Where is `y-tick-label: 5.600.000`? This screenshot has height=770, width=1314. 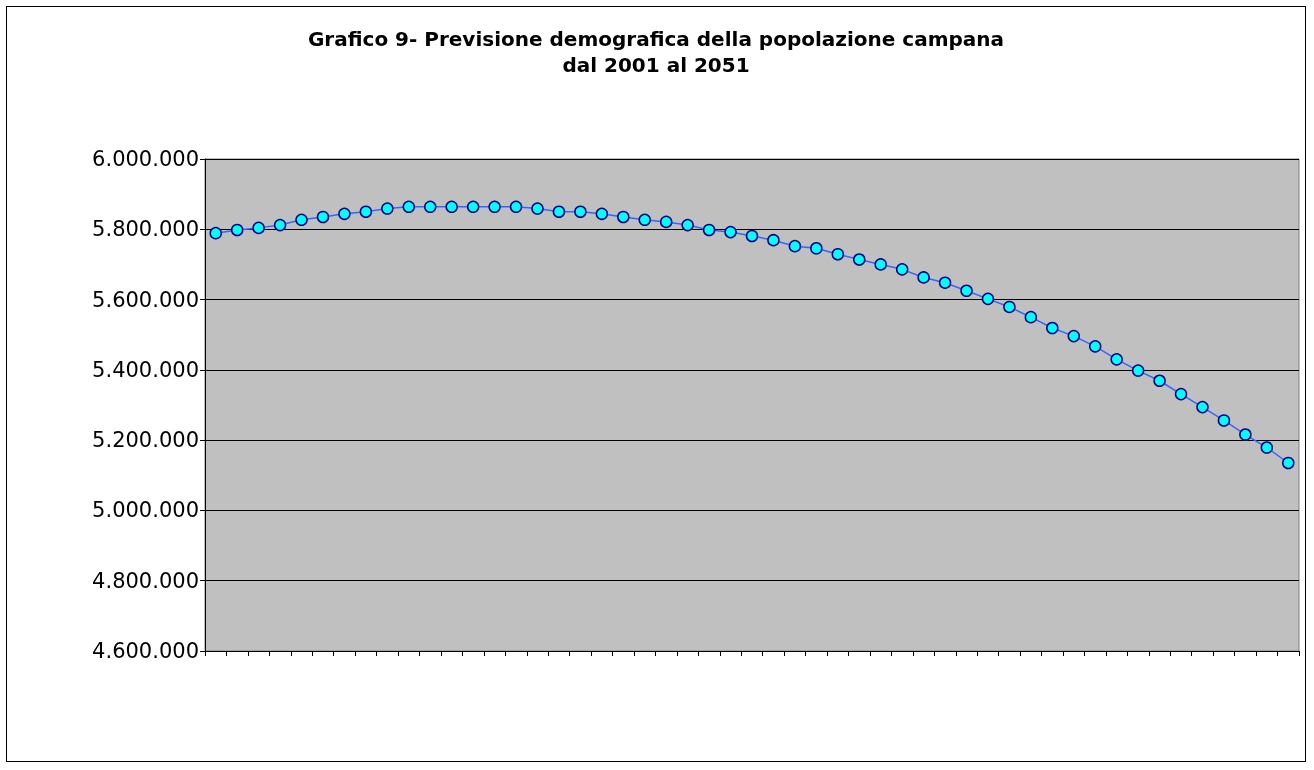
y-tick-label: 5.600.000 is located at coordinates (145, 299).